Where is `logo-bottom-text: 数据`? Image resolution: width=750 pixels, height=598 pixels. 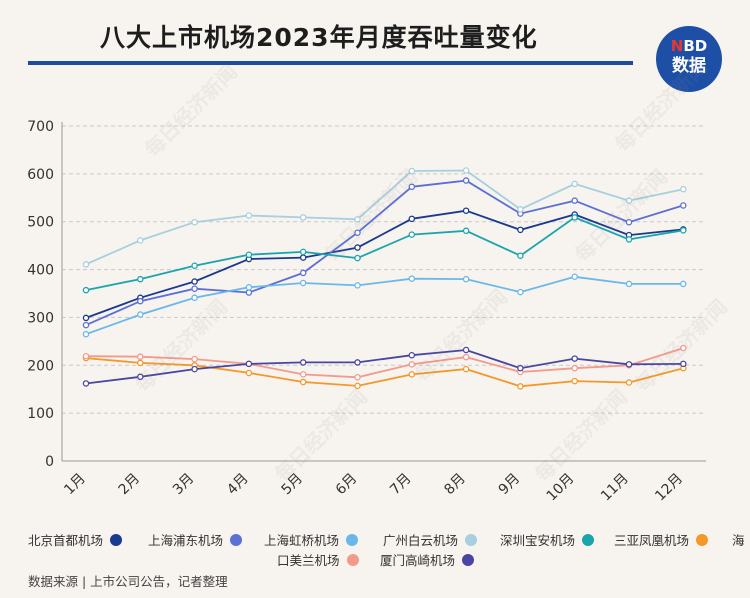
logo-bottom-text: 数据 is located at coordinates (689, 66).